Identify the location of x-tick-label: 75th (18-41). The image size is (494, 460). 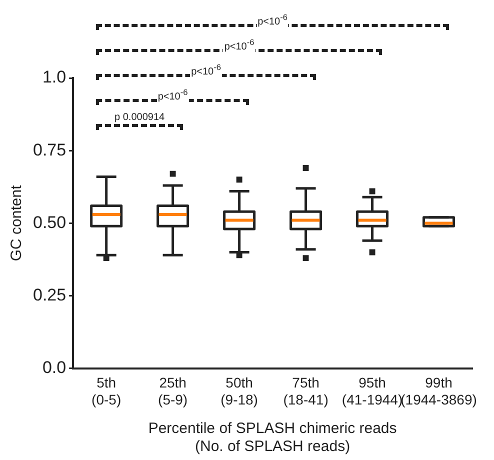
(305, 391).